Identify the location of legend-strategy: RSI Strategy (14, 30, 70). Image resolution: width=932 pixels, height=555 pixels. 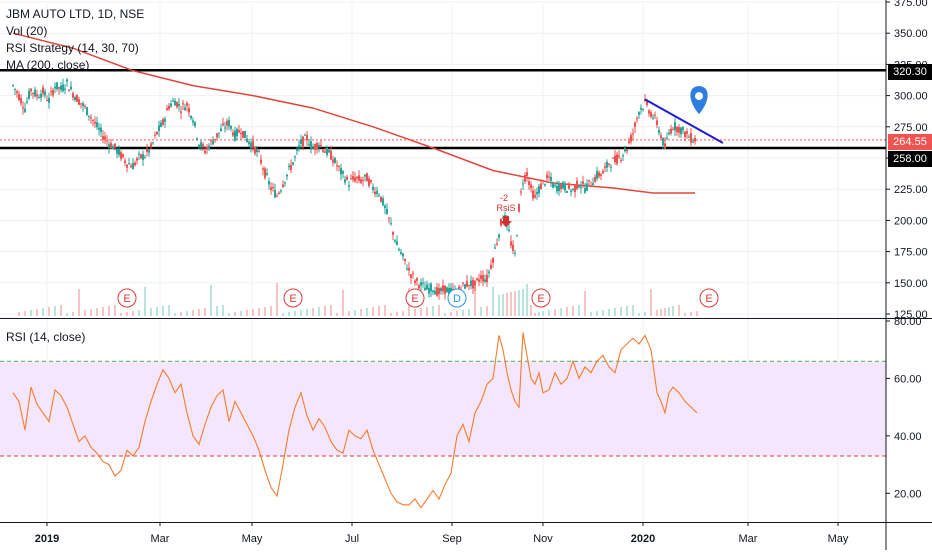
(72, 48).